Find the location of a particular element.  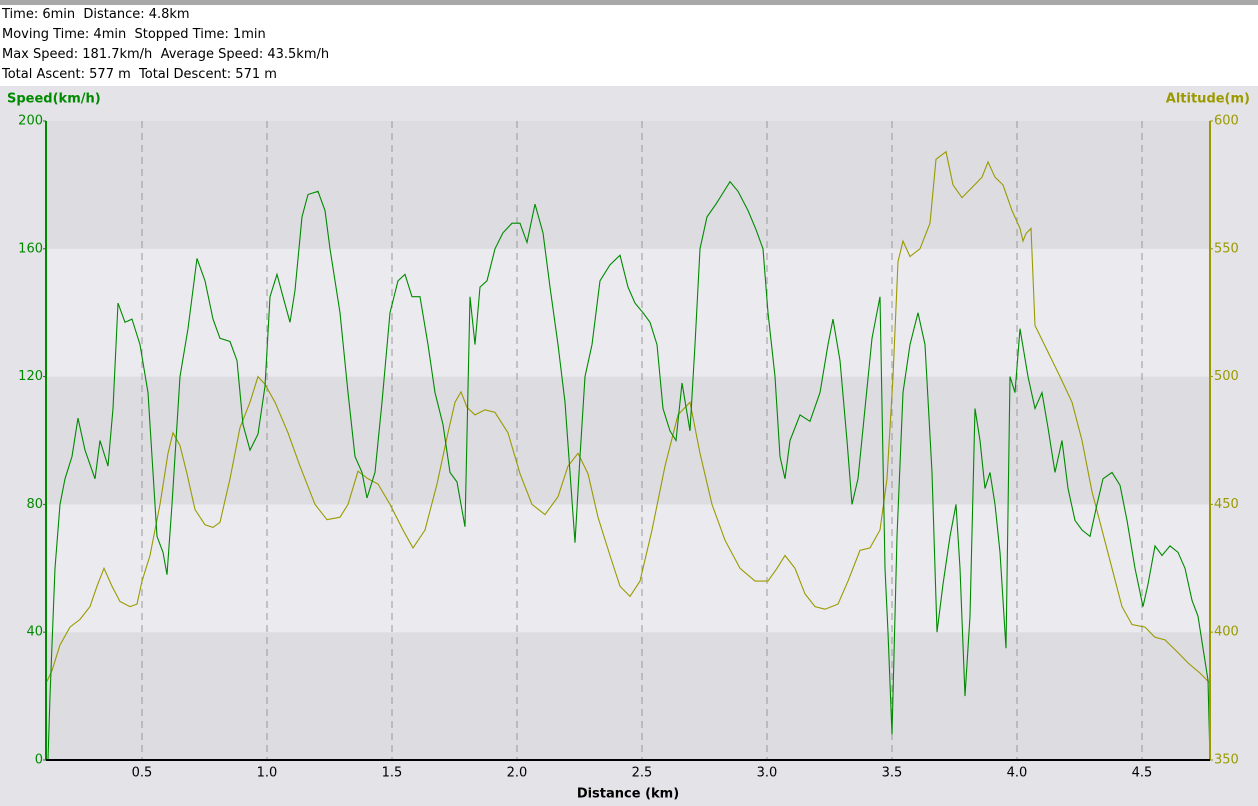

y-tick-label: 0 is located at coordinates (39, 760).